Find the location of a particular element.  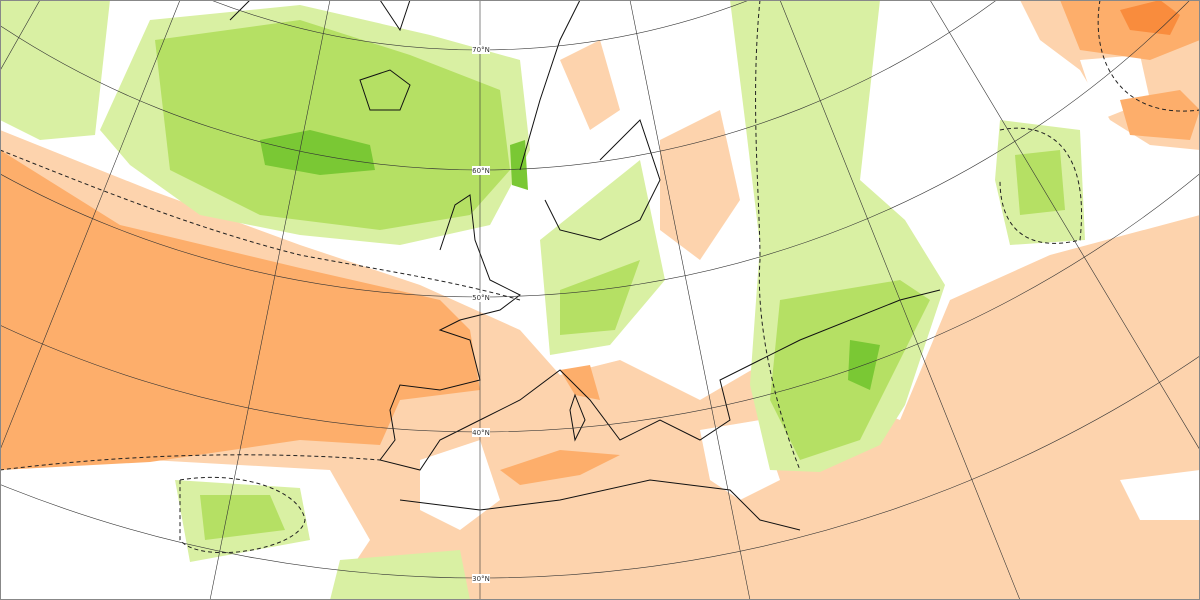

latitude-label: 30°N is located at coordinates (481, 579).